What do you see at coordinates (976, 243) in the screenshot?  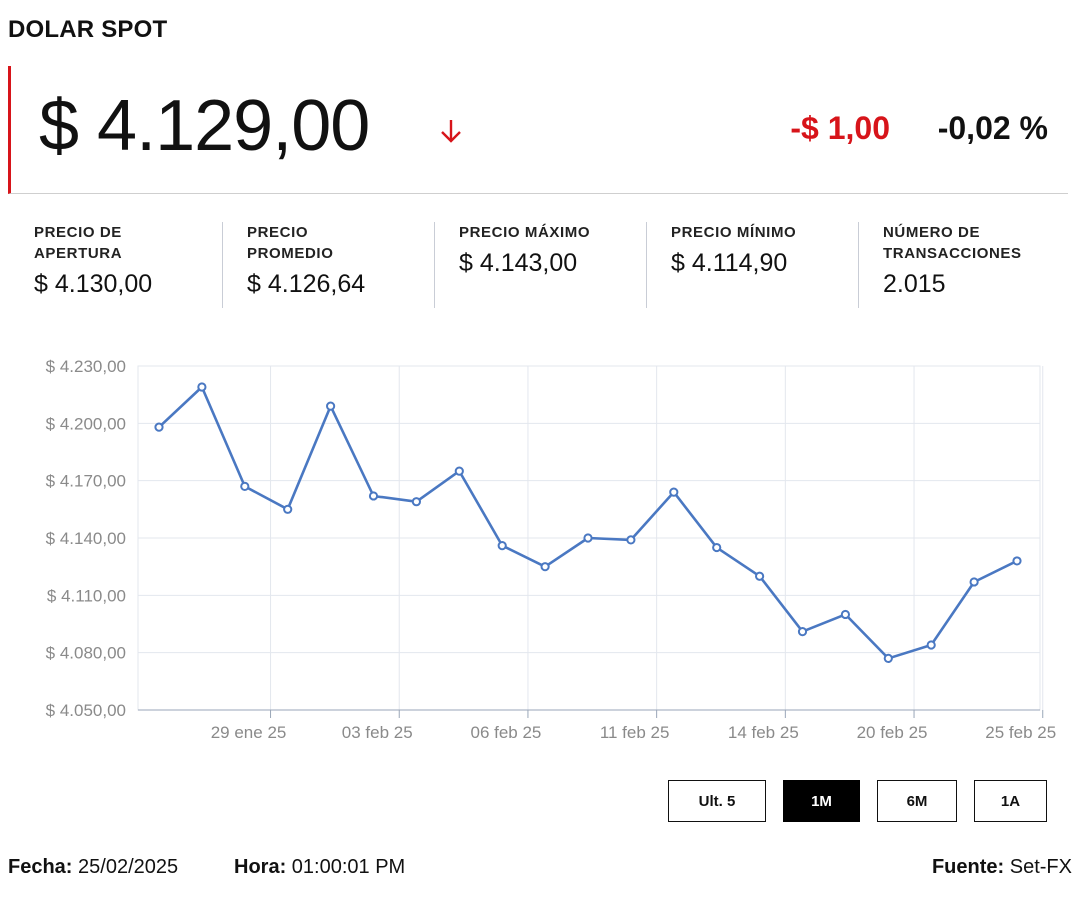 I see `stat-label: NÚMERO DE TRANSACCIONES` at bounding box center [976, 243].